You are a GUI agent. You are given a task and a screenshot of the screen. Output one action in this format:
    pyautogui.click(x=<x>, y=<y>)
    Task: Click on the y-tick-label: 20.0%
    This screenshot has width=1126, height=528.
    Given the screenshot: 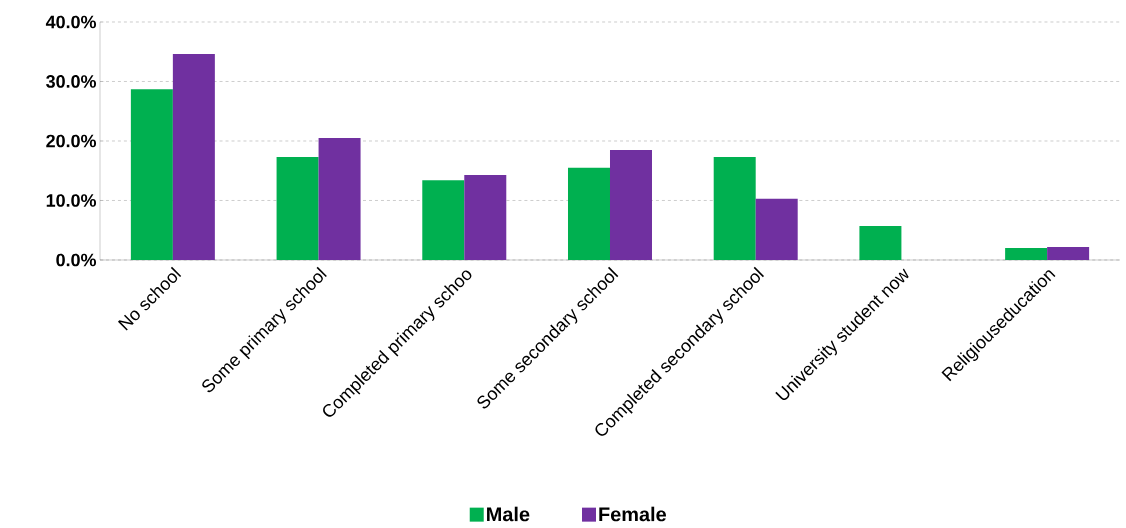 What is the action you would take?
    pyautogui.click(x=71, y=141)
    